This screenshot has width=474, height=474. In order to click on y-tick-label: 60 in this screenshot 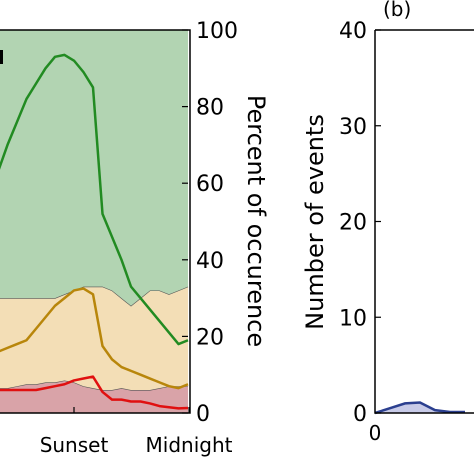, I will do `click(210, 184)`.